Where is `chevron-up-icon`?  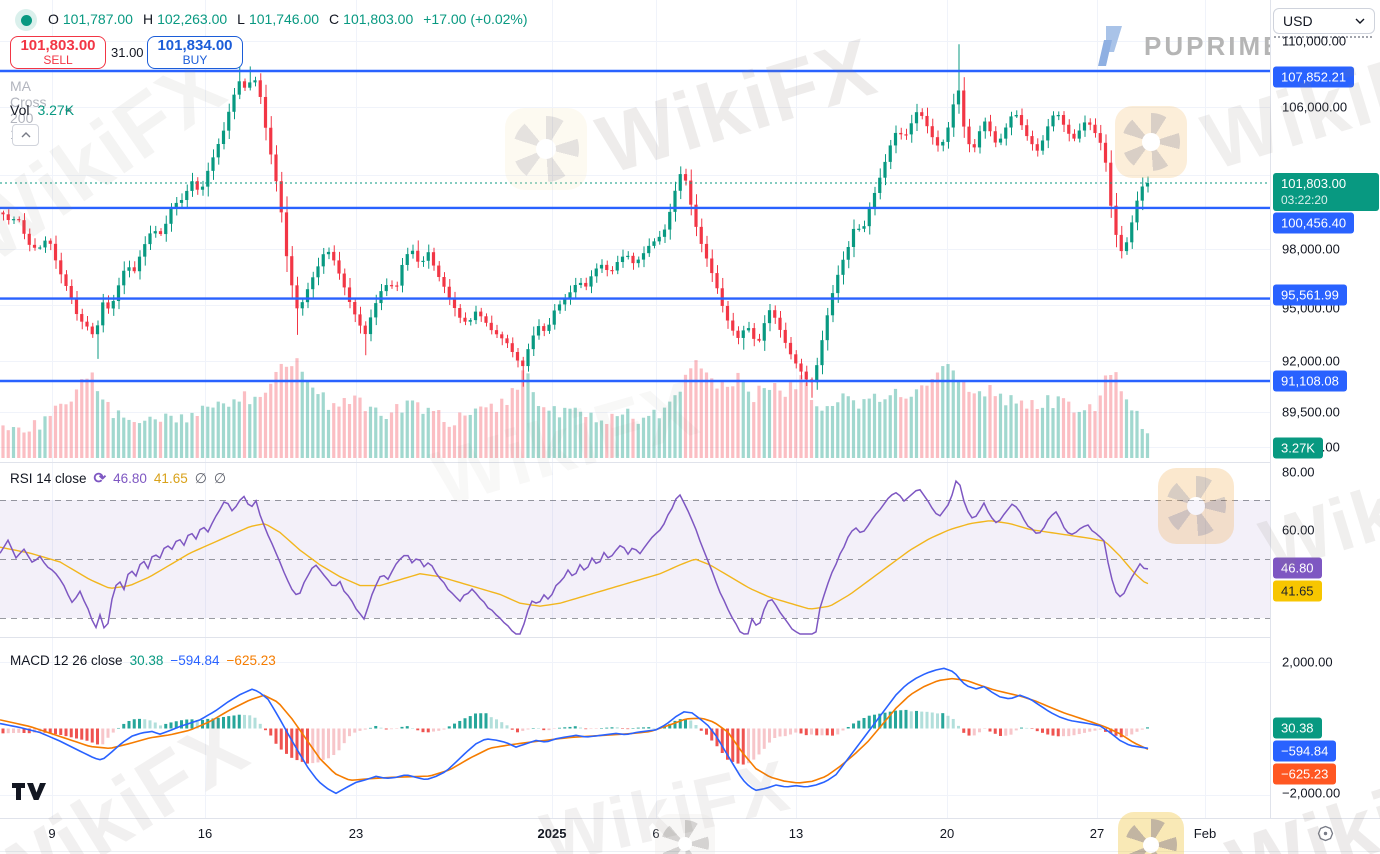 chevron-up-icon is located at coordinates (25, 135).